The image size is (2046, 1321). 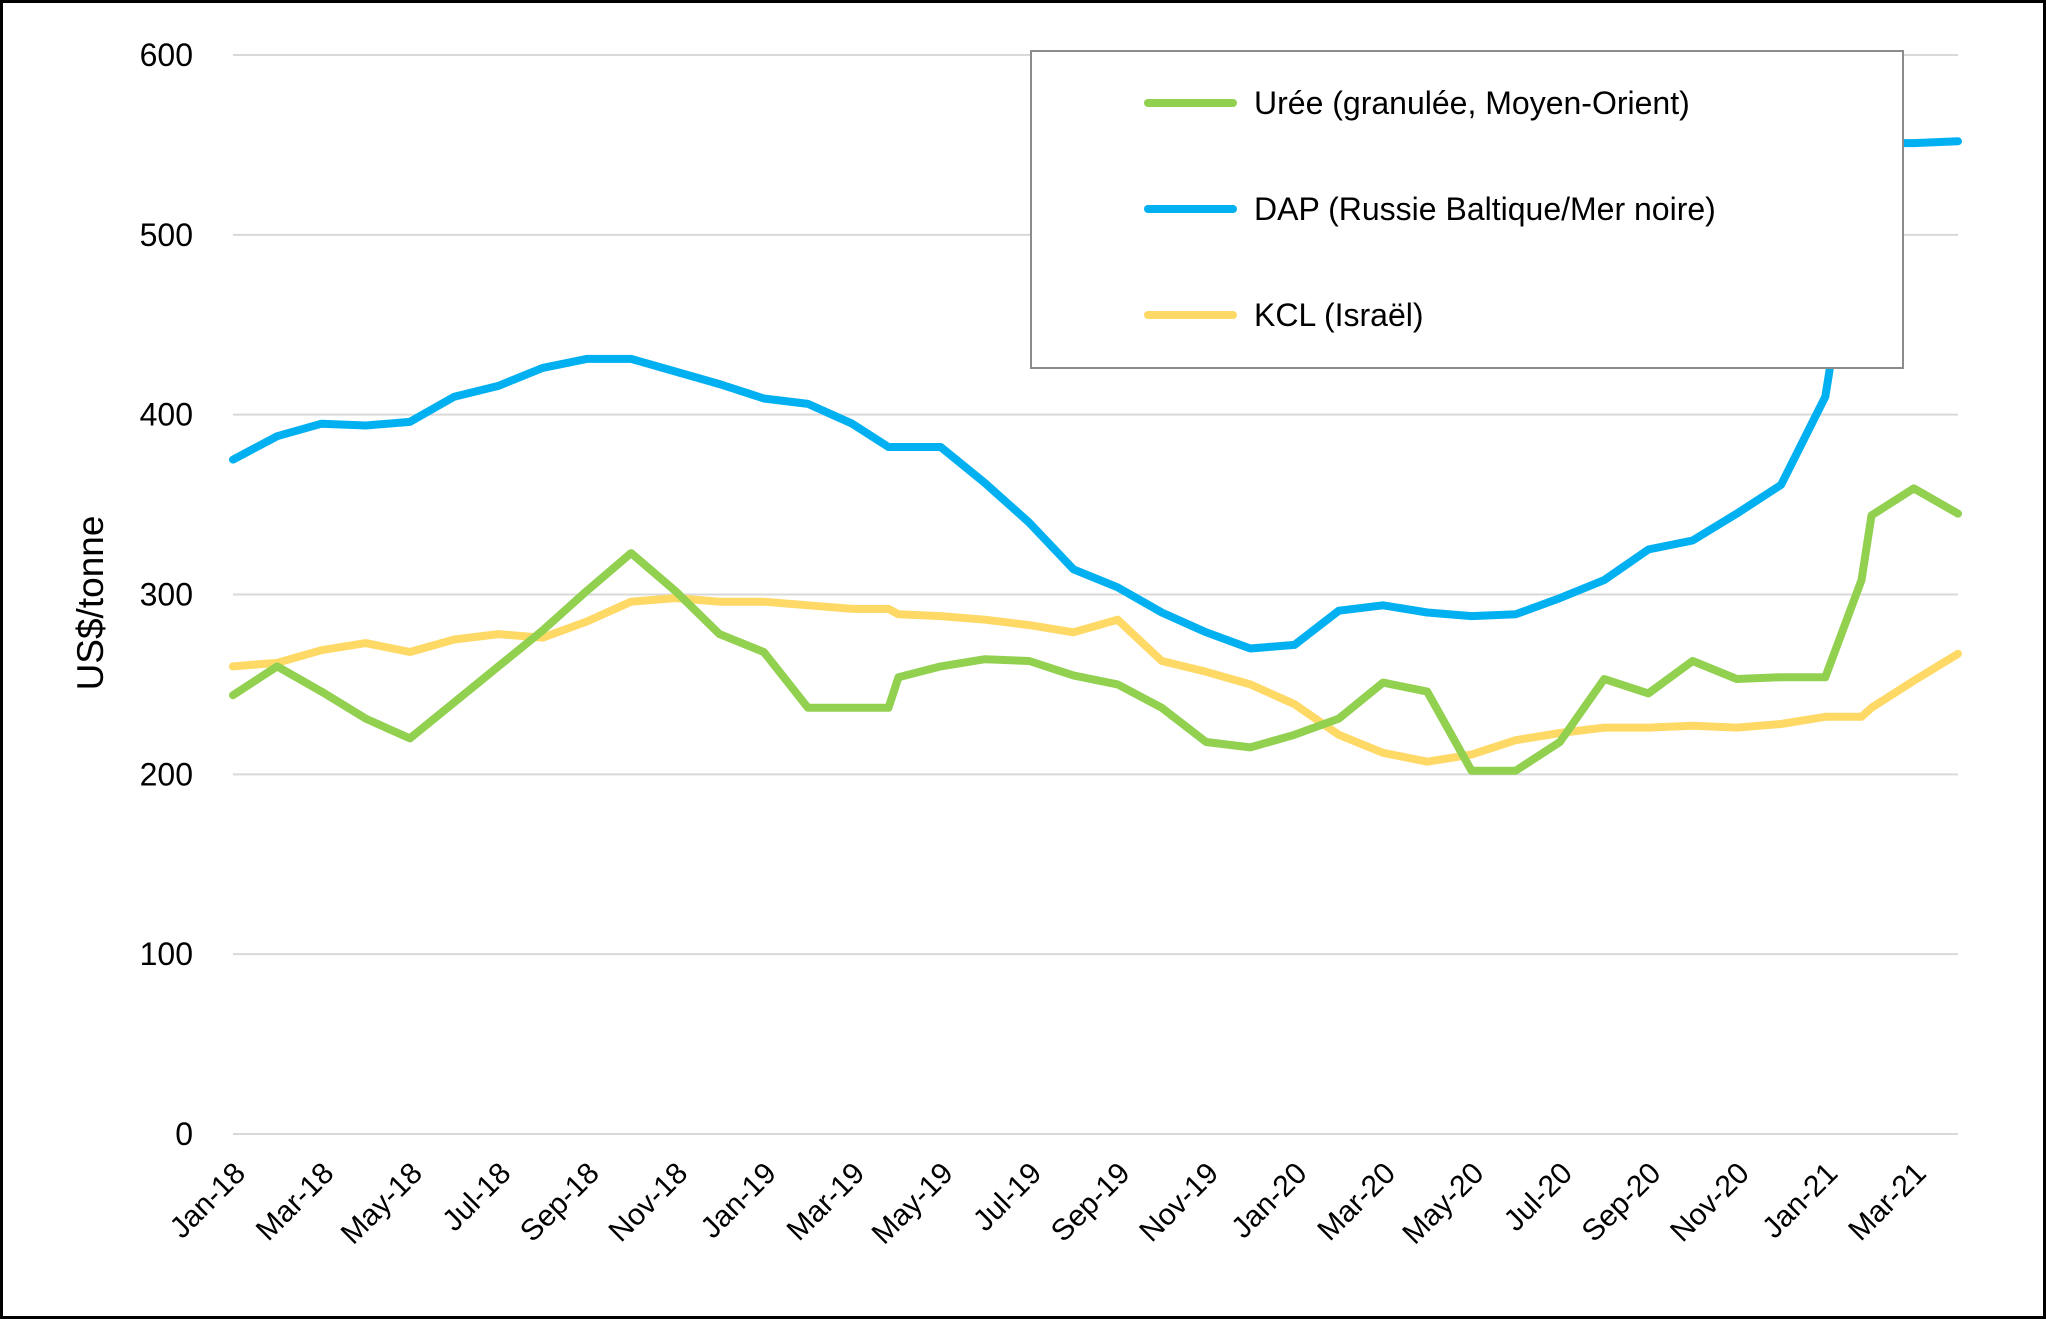 I want to click on y-tick-label: 300, so click(x=166, y=595).